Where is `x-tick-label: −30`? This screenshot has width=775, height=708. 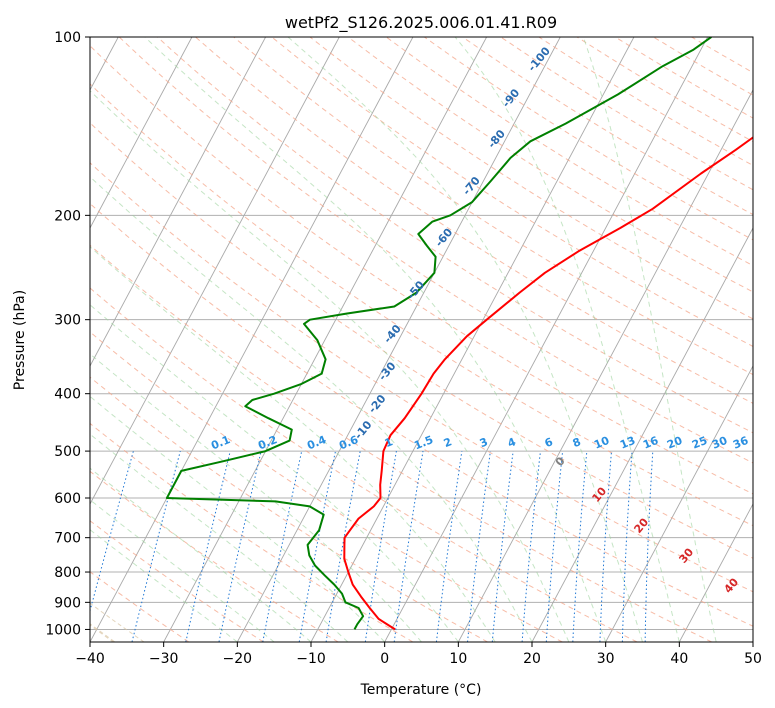 x-tick-label: −30 is located at coordinates (164, 659).